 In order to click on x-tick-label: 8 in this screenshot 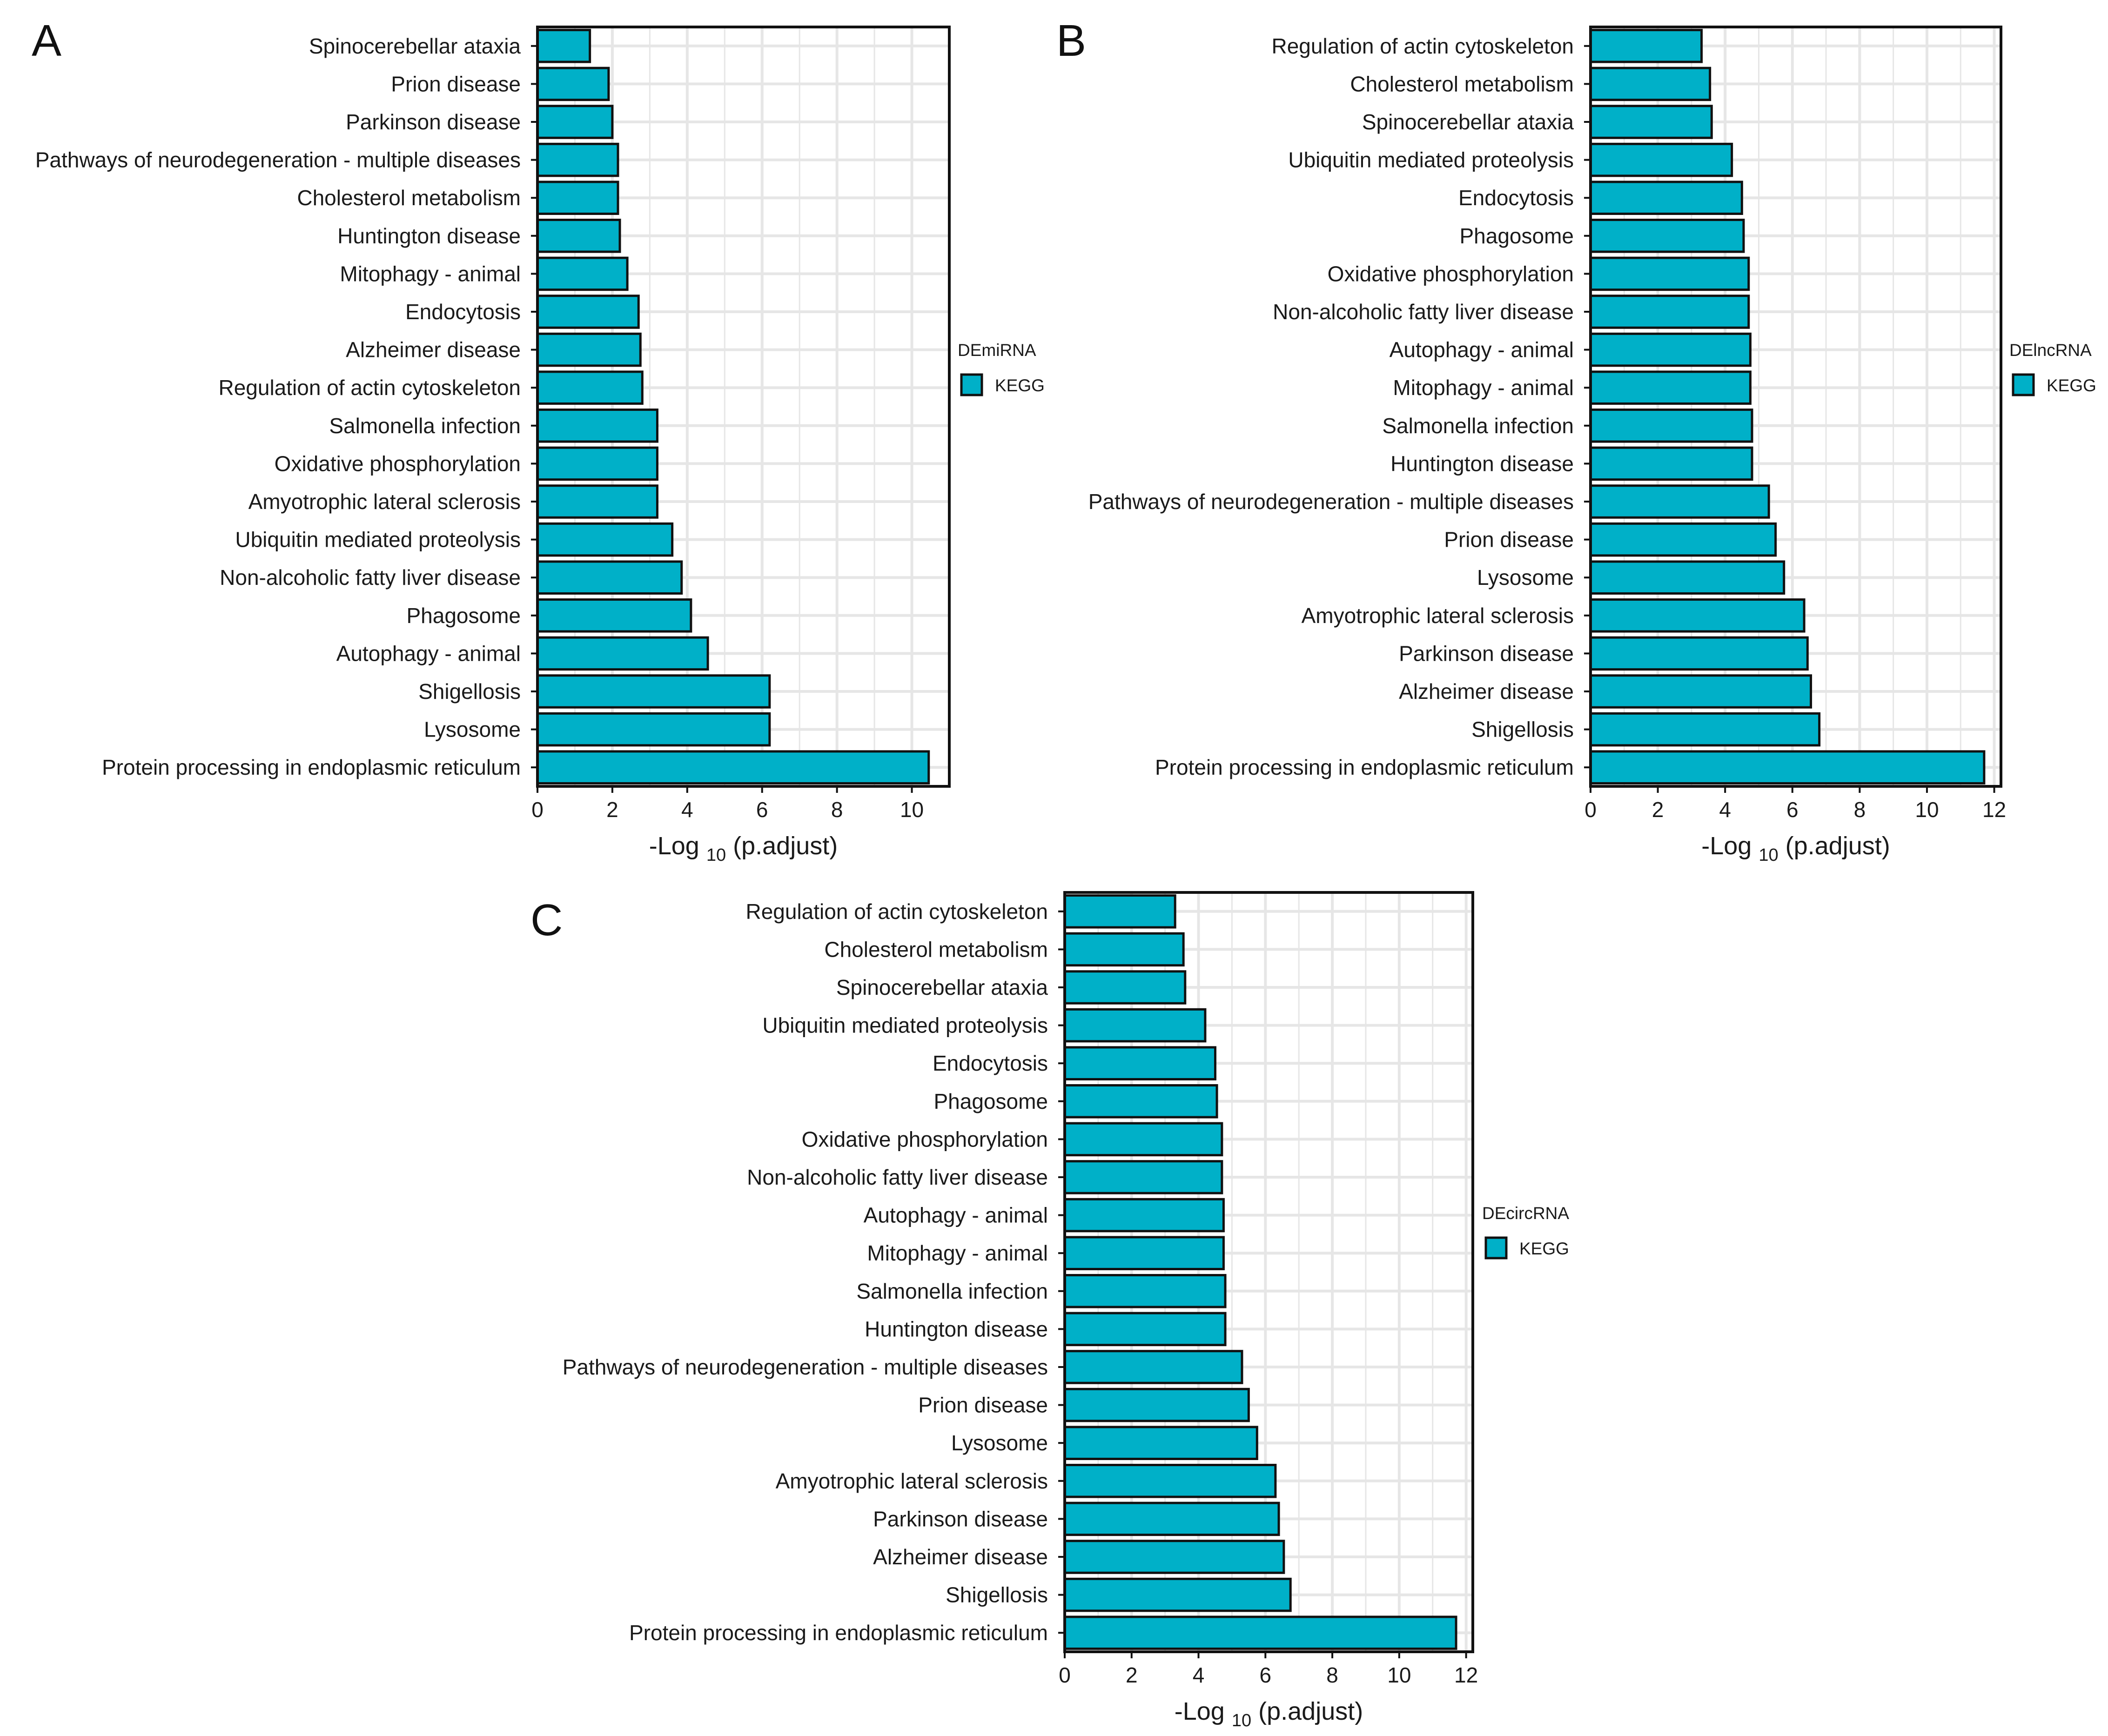, I will do `click(1332, 1675)`.